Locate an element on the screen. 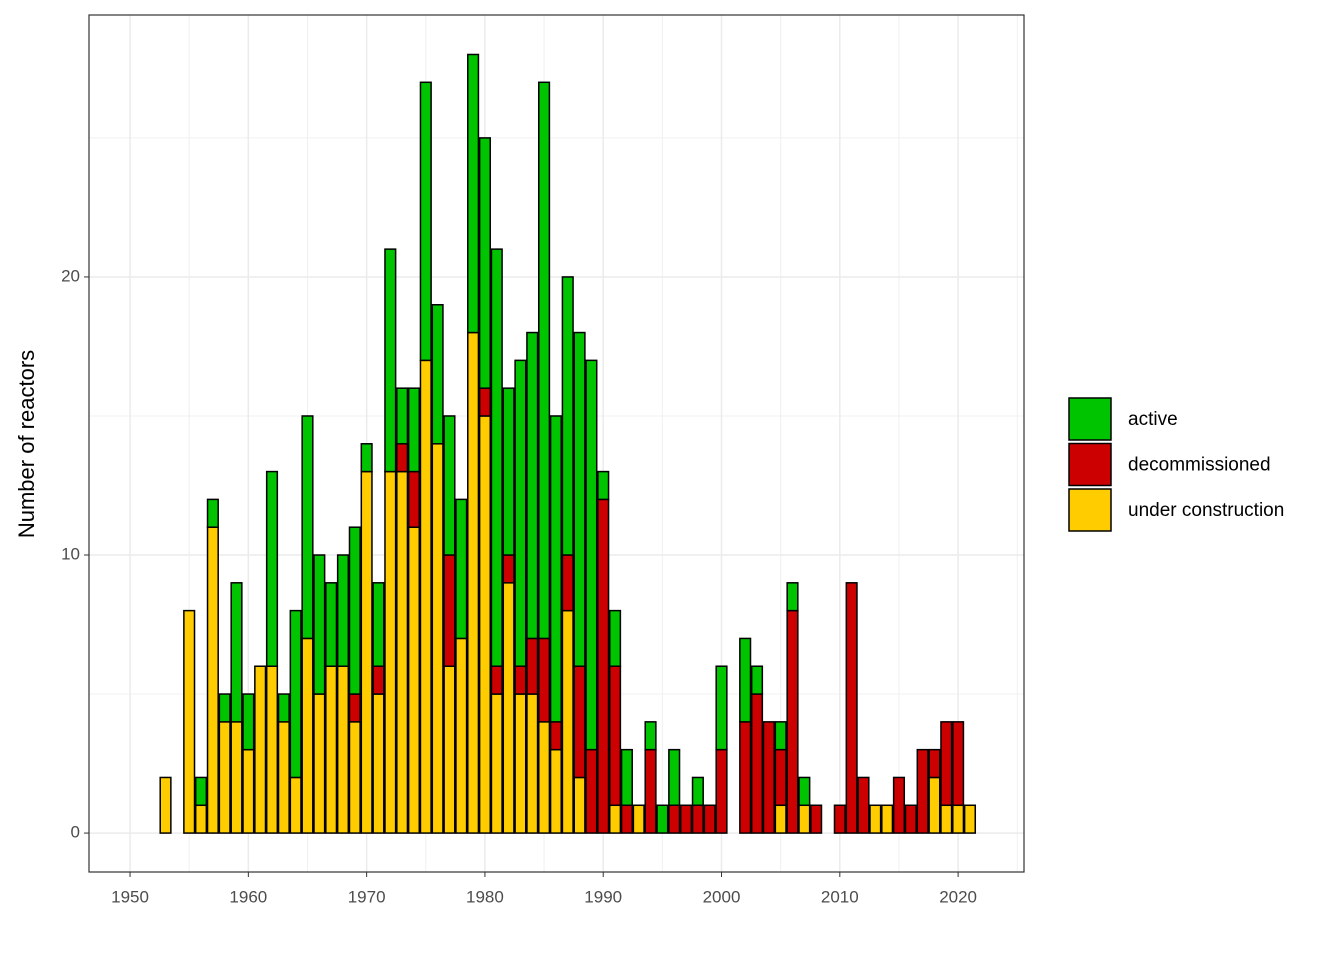 The width and height of the screenshot is (1344, 960). legend-label: decommissioned is located at coordinates (1199, 465).